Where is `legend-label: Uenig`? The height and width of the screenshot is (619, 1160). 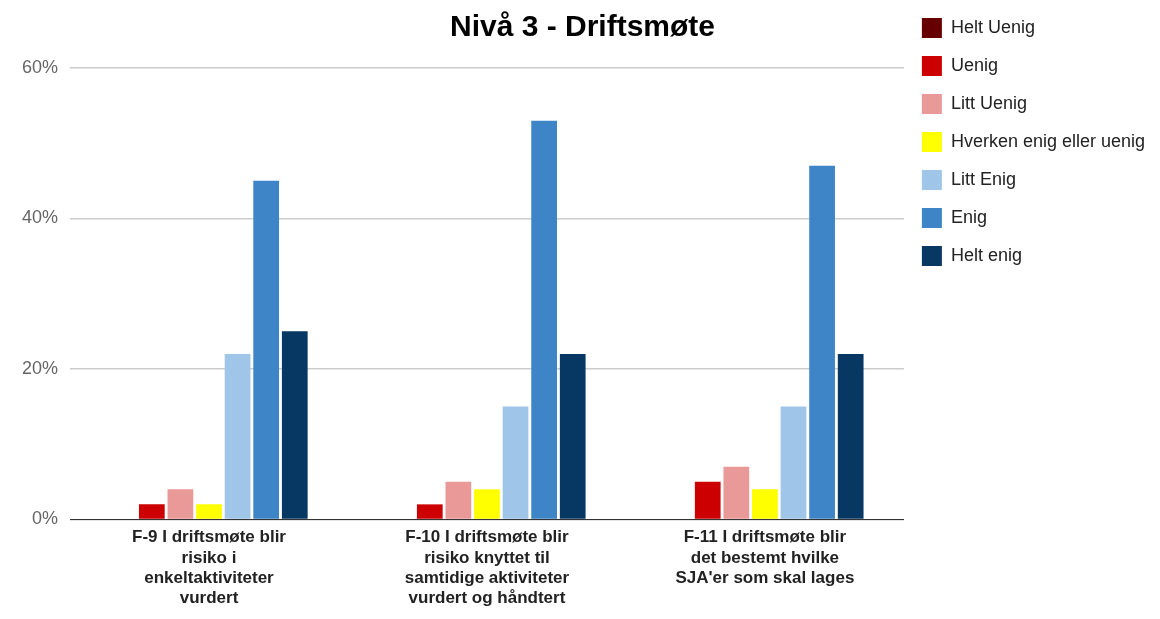 legend-label: Uenig is located at coordinates (974, 64).